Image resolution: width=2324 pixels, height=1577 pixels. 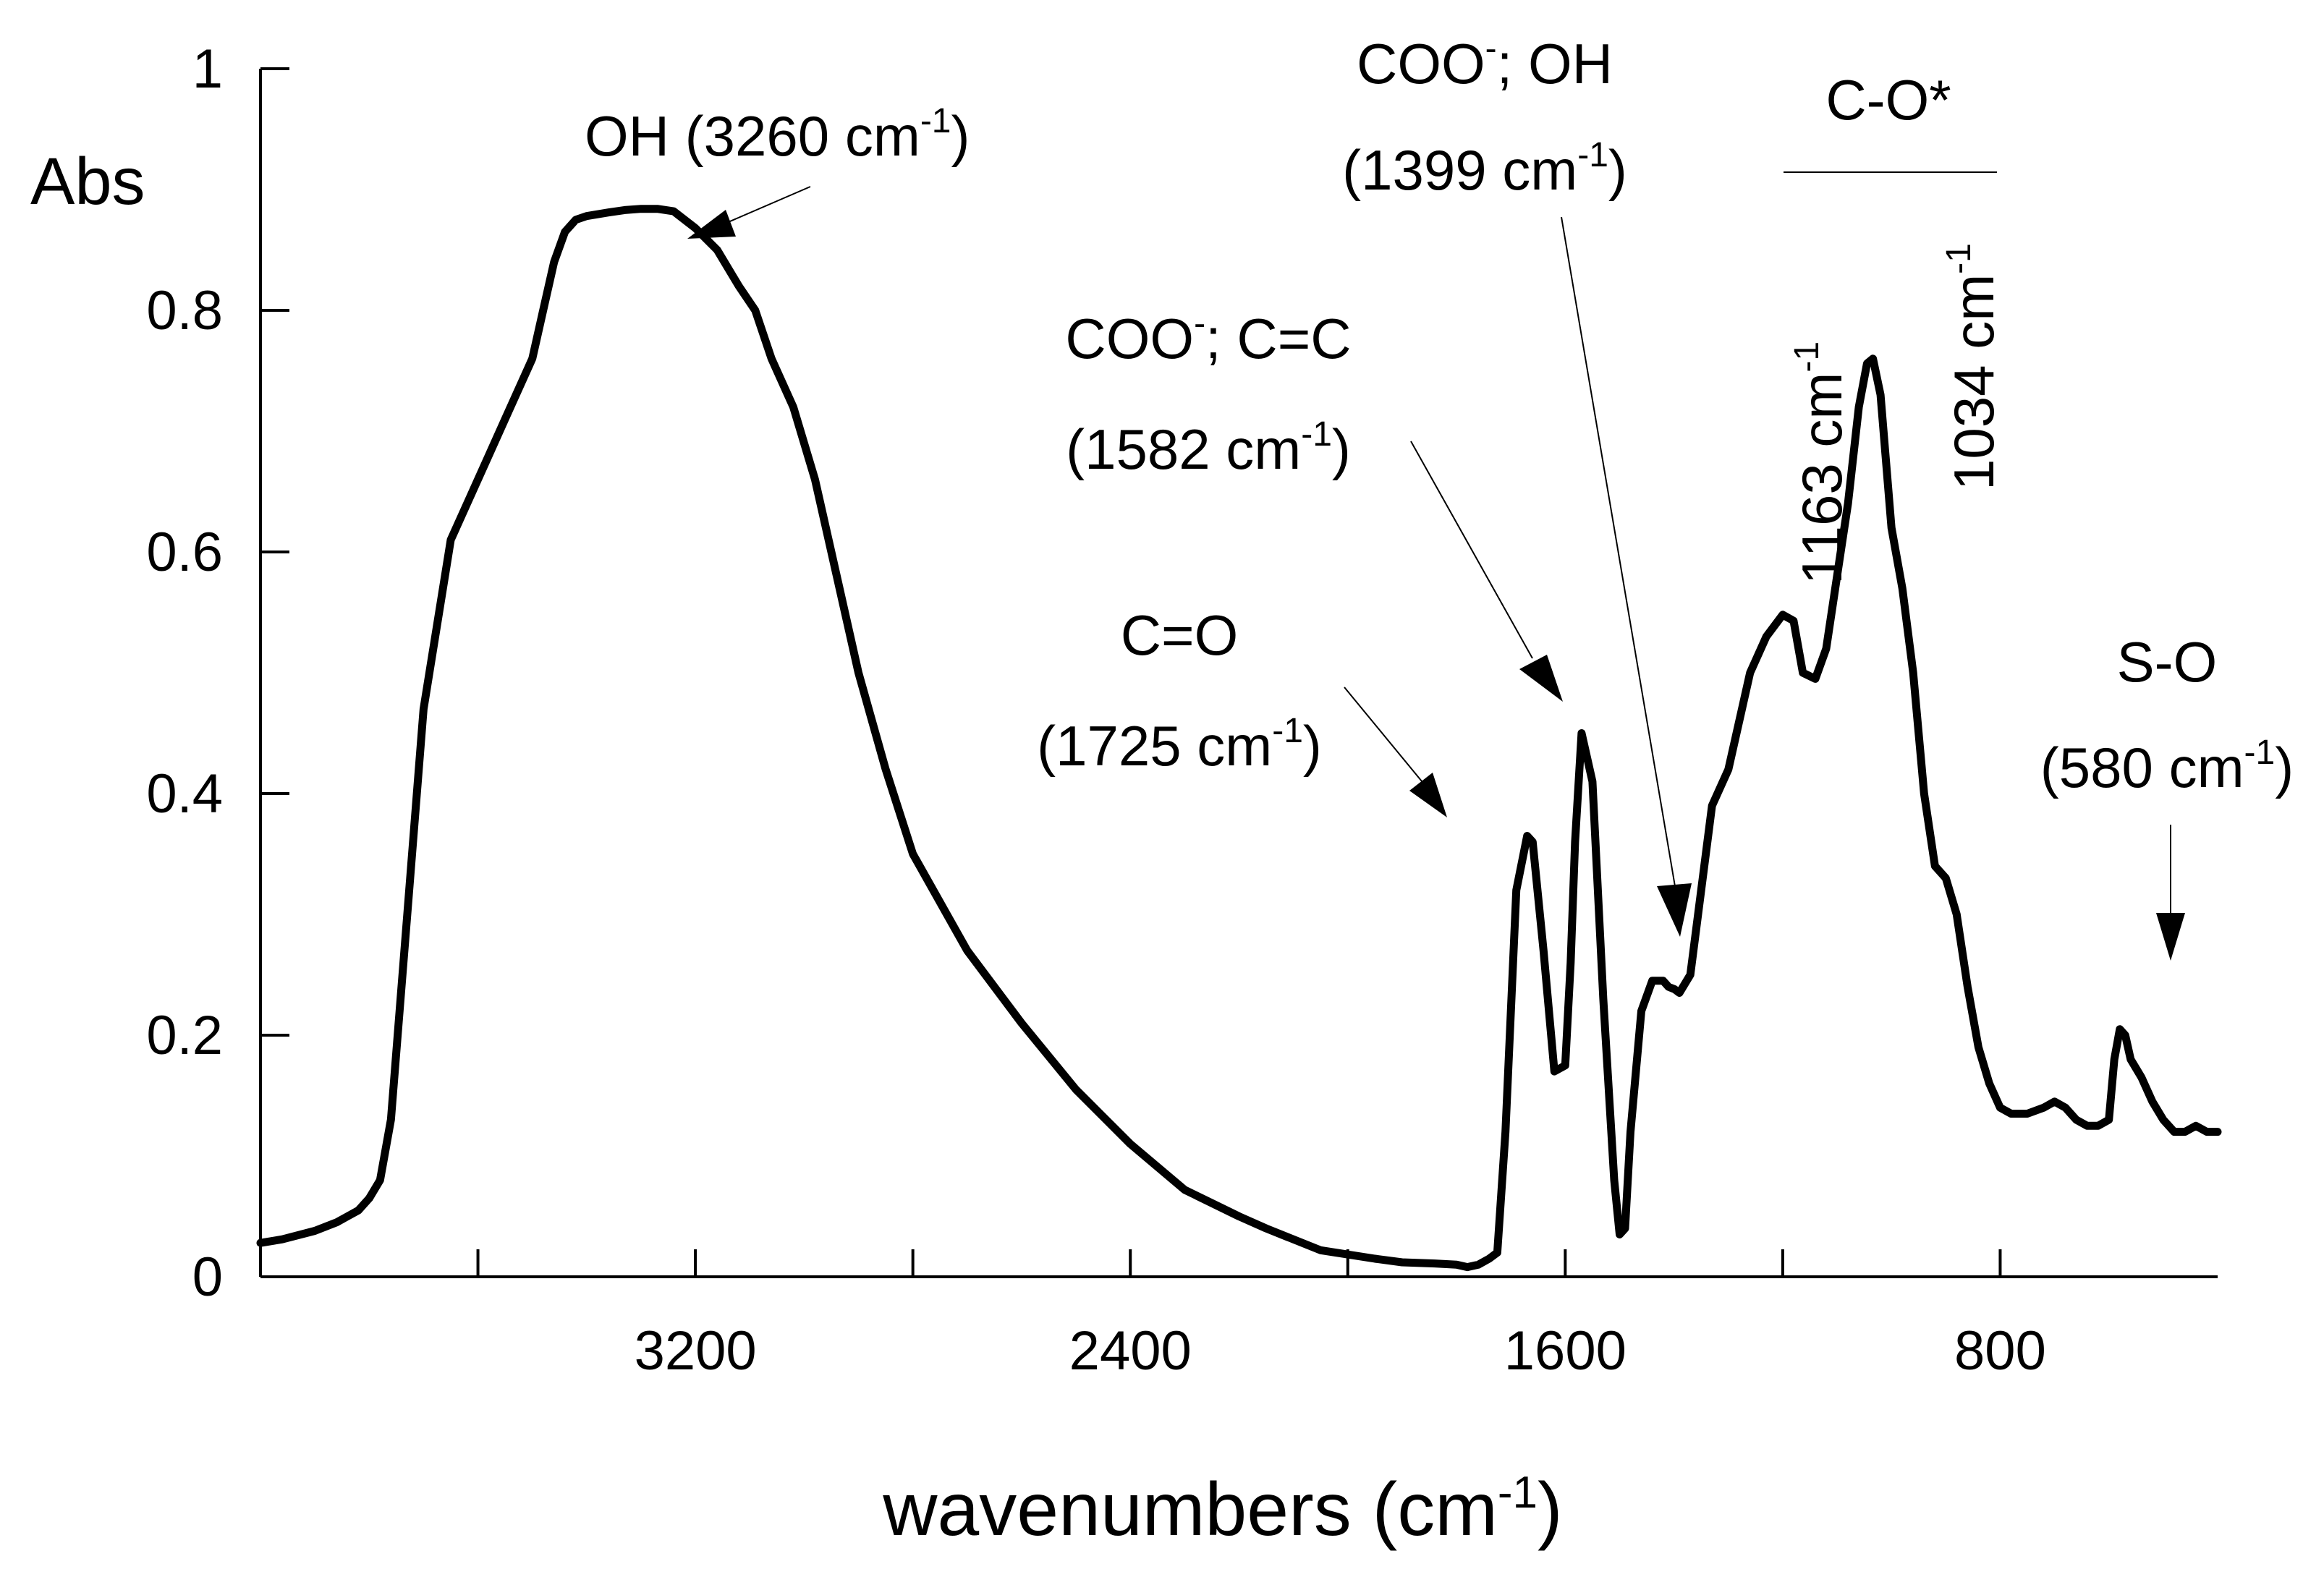 I want to click on annotation-s-o-line1: S-O, so click(x=2167, y=662).